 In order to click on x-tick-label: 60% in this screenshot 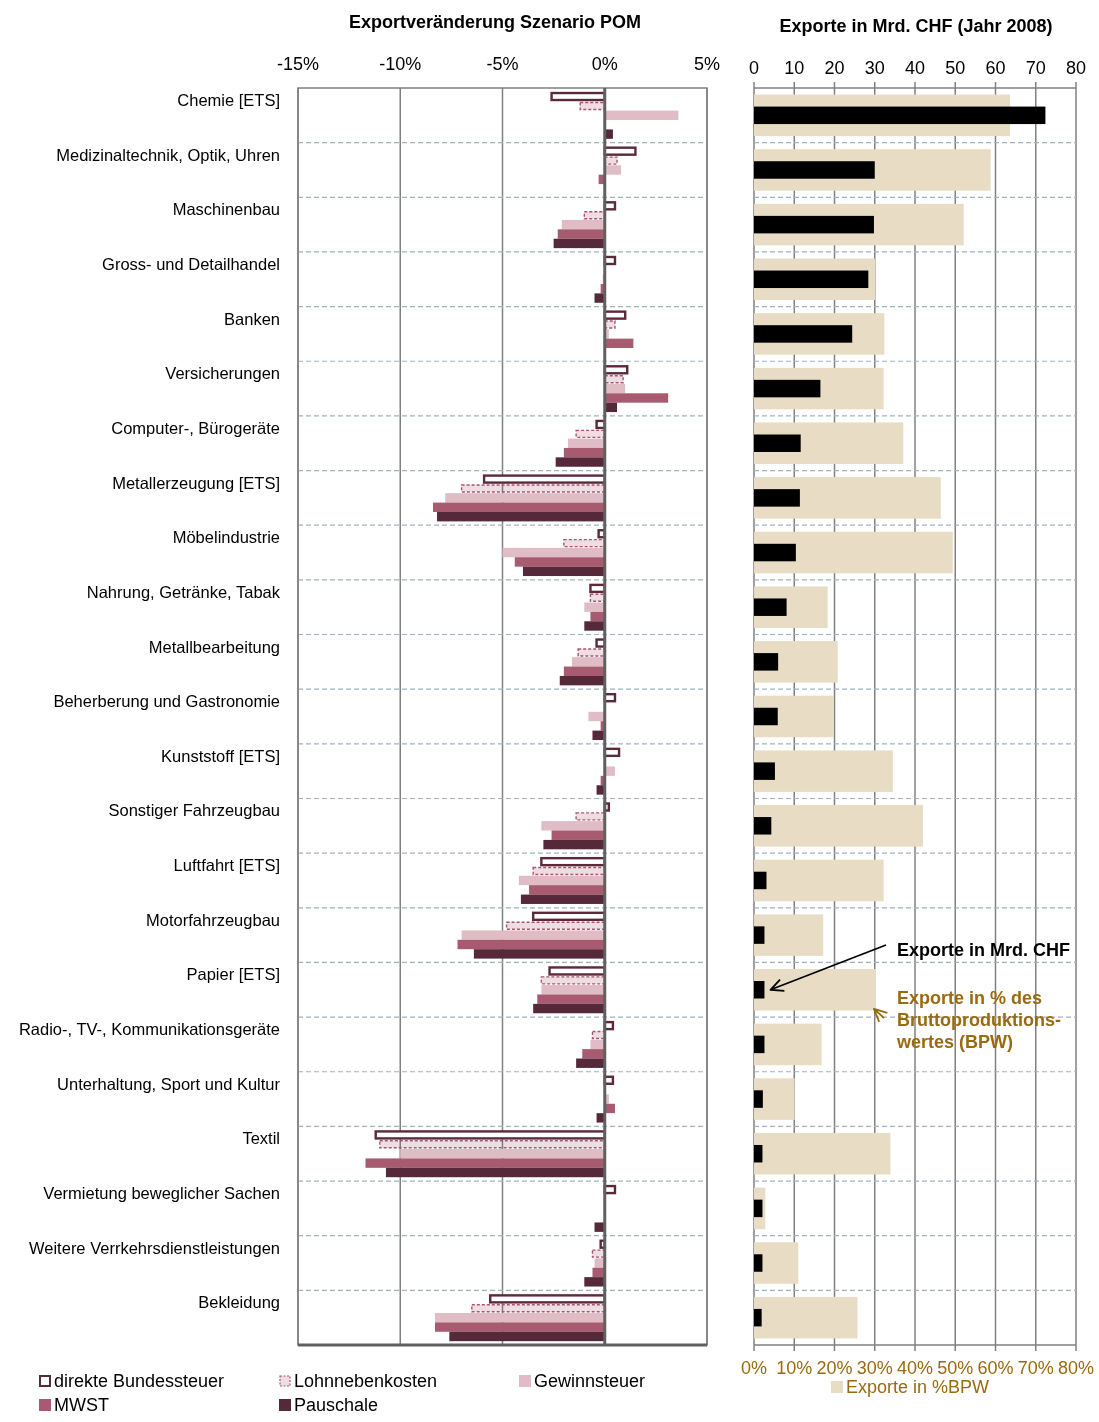, I will do `click(995, 1368)`.